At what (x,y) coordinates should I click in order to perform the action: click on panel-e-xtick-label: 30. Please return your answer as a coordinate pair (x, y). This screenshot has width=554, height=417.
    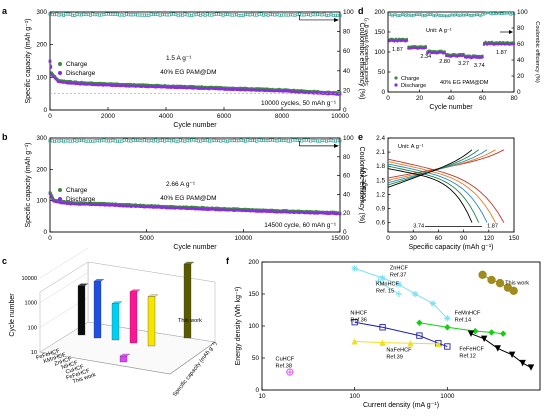
    Looking at the image, I should click on (414, 238).